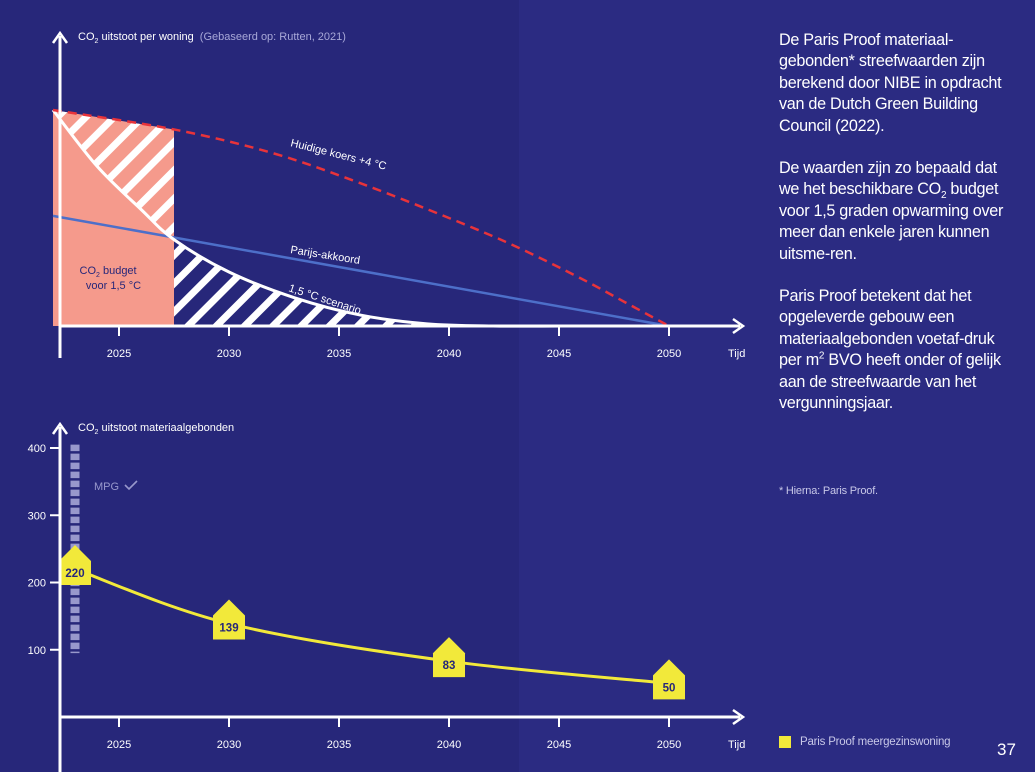 The height and width of the screenshot is (772, 1035). I want to click on scenario-hatch-area, so click(317, 218).